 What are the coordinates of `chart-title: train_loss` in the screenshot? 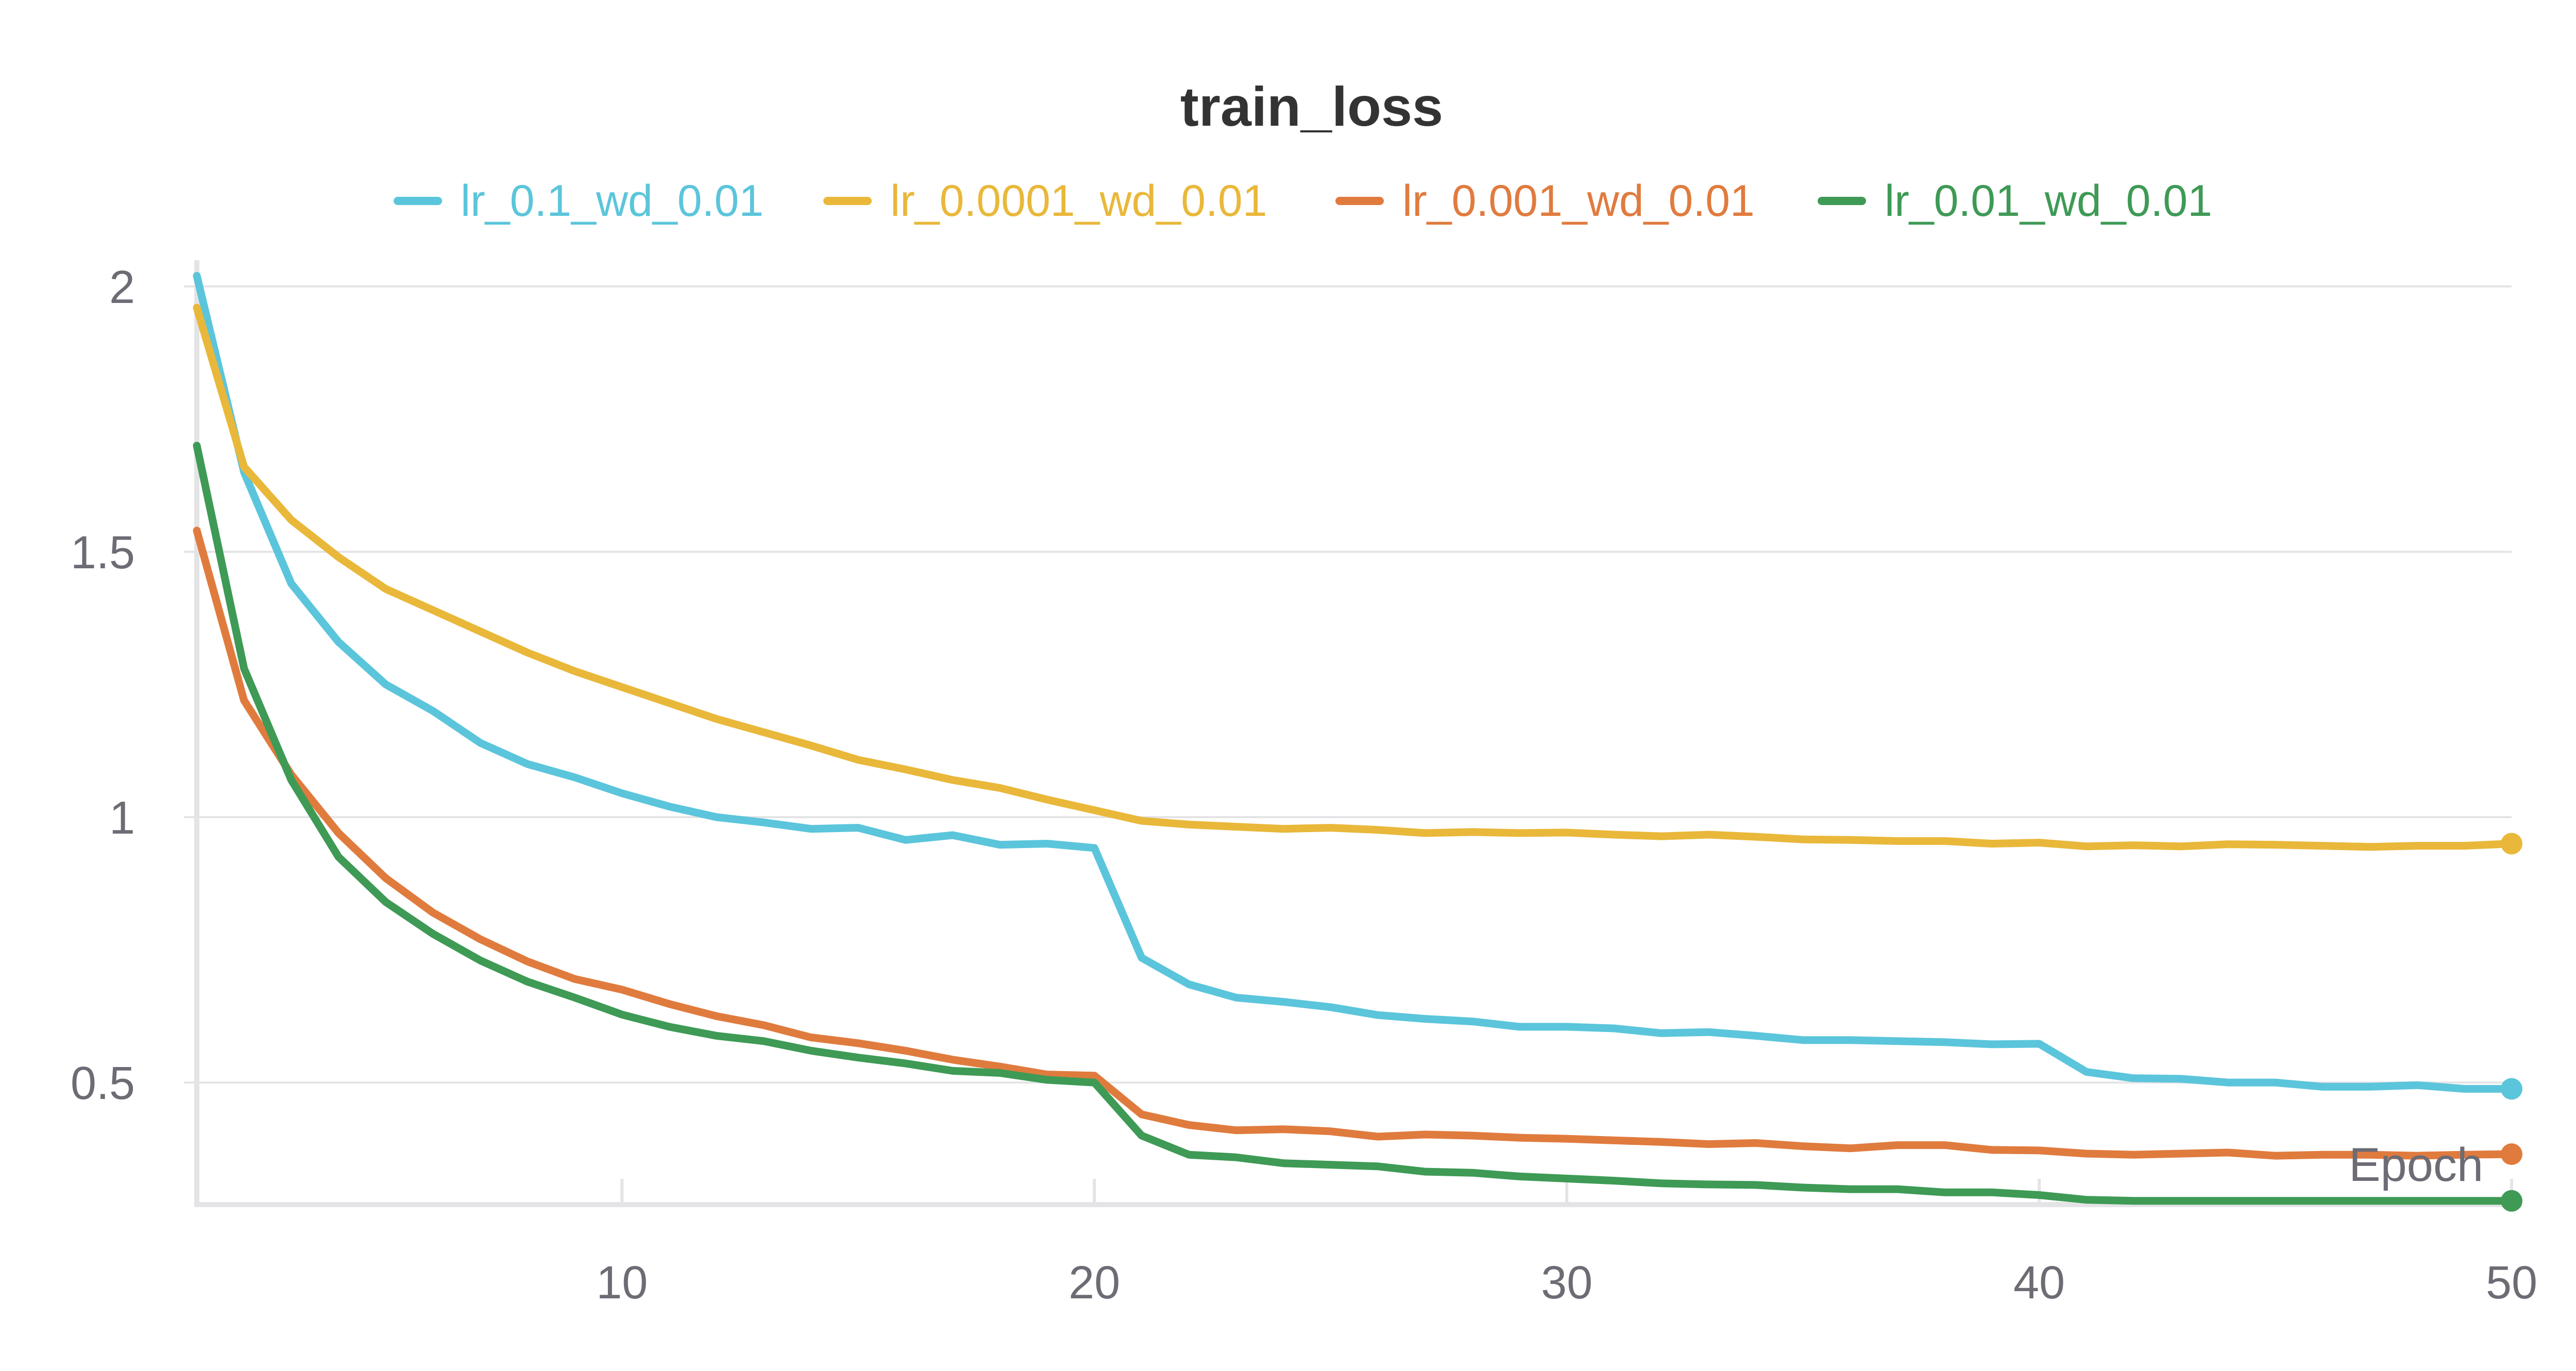 It's located at (1311, 106).